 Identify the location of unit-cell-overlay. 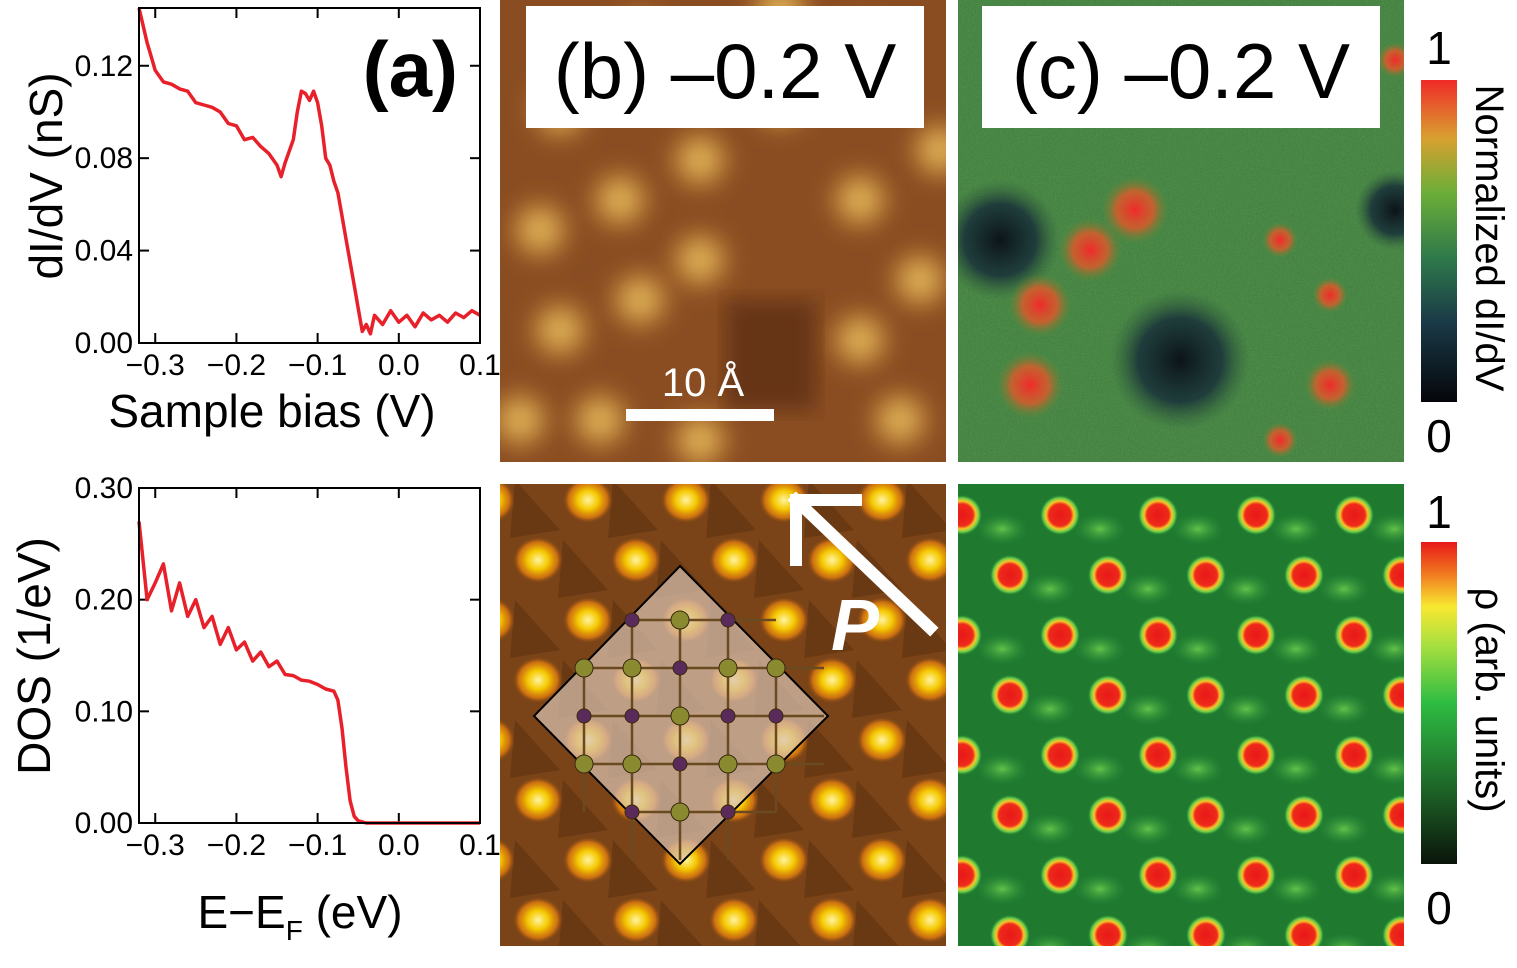
(681, 715).